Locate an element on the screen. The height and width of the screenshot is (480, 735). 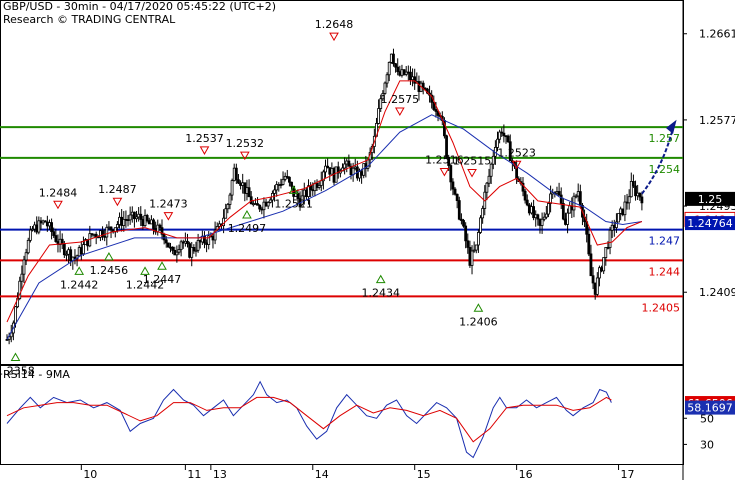
swing-high-label: 1.2516 is located at coordinates (444, 159).